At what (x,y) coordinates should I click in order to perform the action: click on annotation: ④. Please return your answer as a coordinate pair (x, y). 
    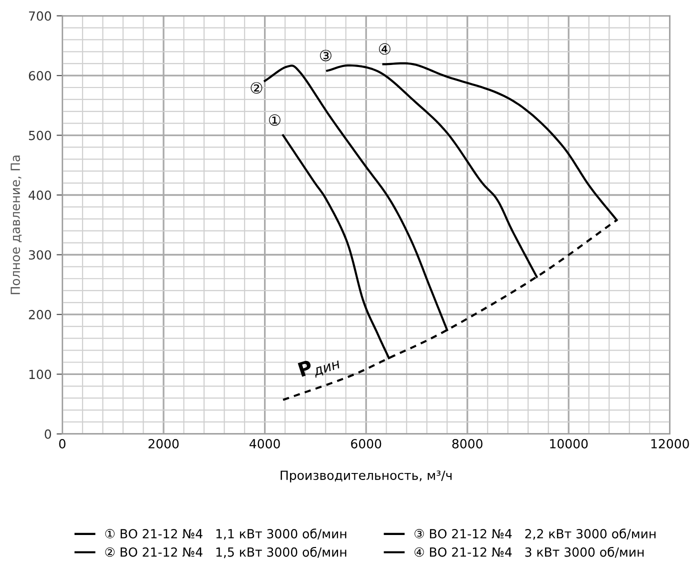
    Looking at the image, I should click on (384, 49).